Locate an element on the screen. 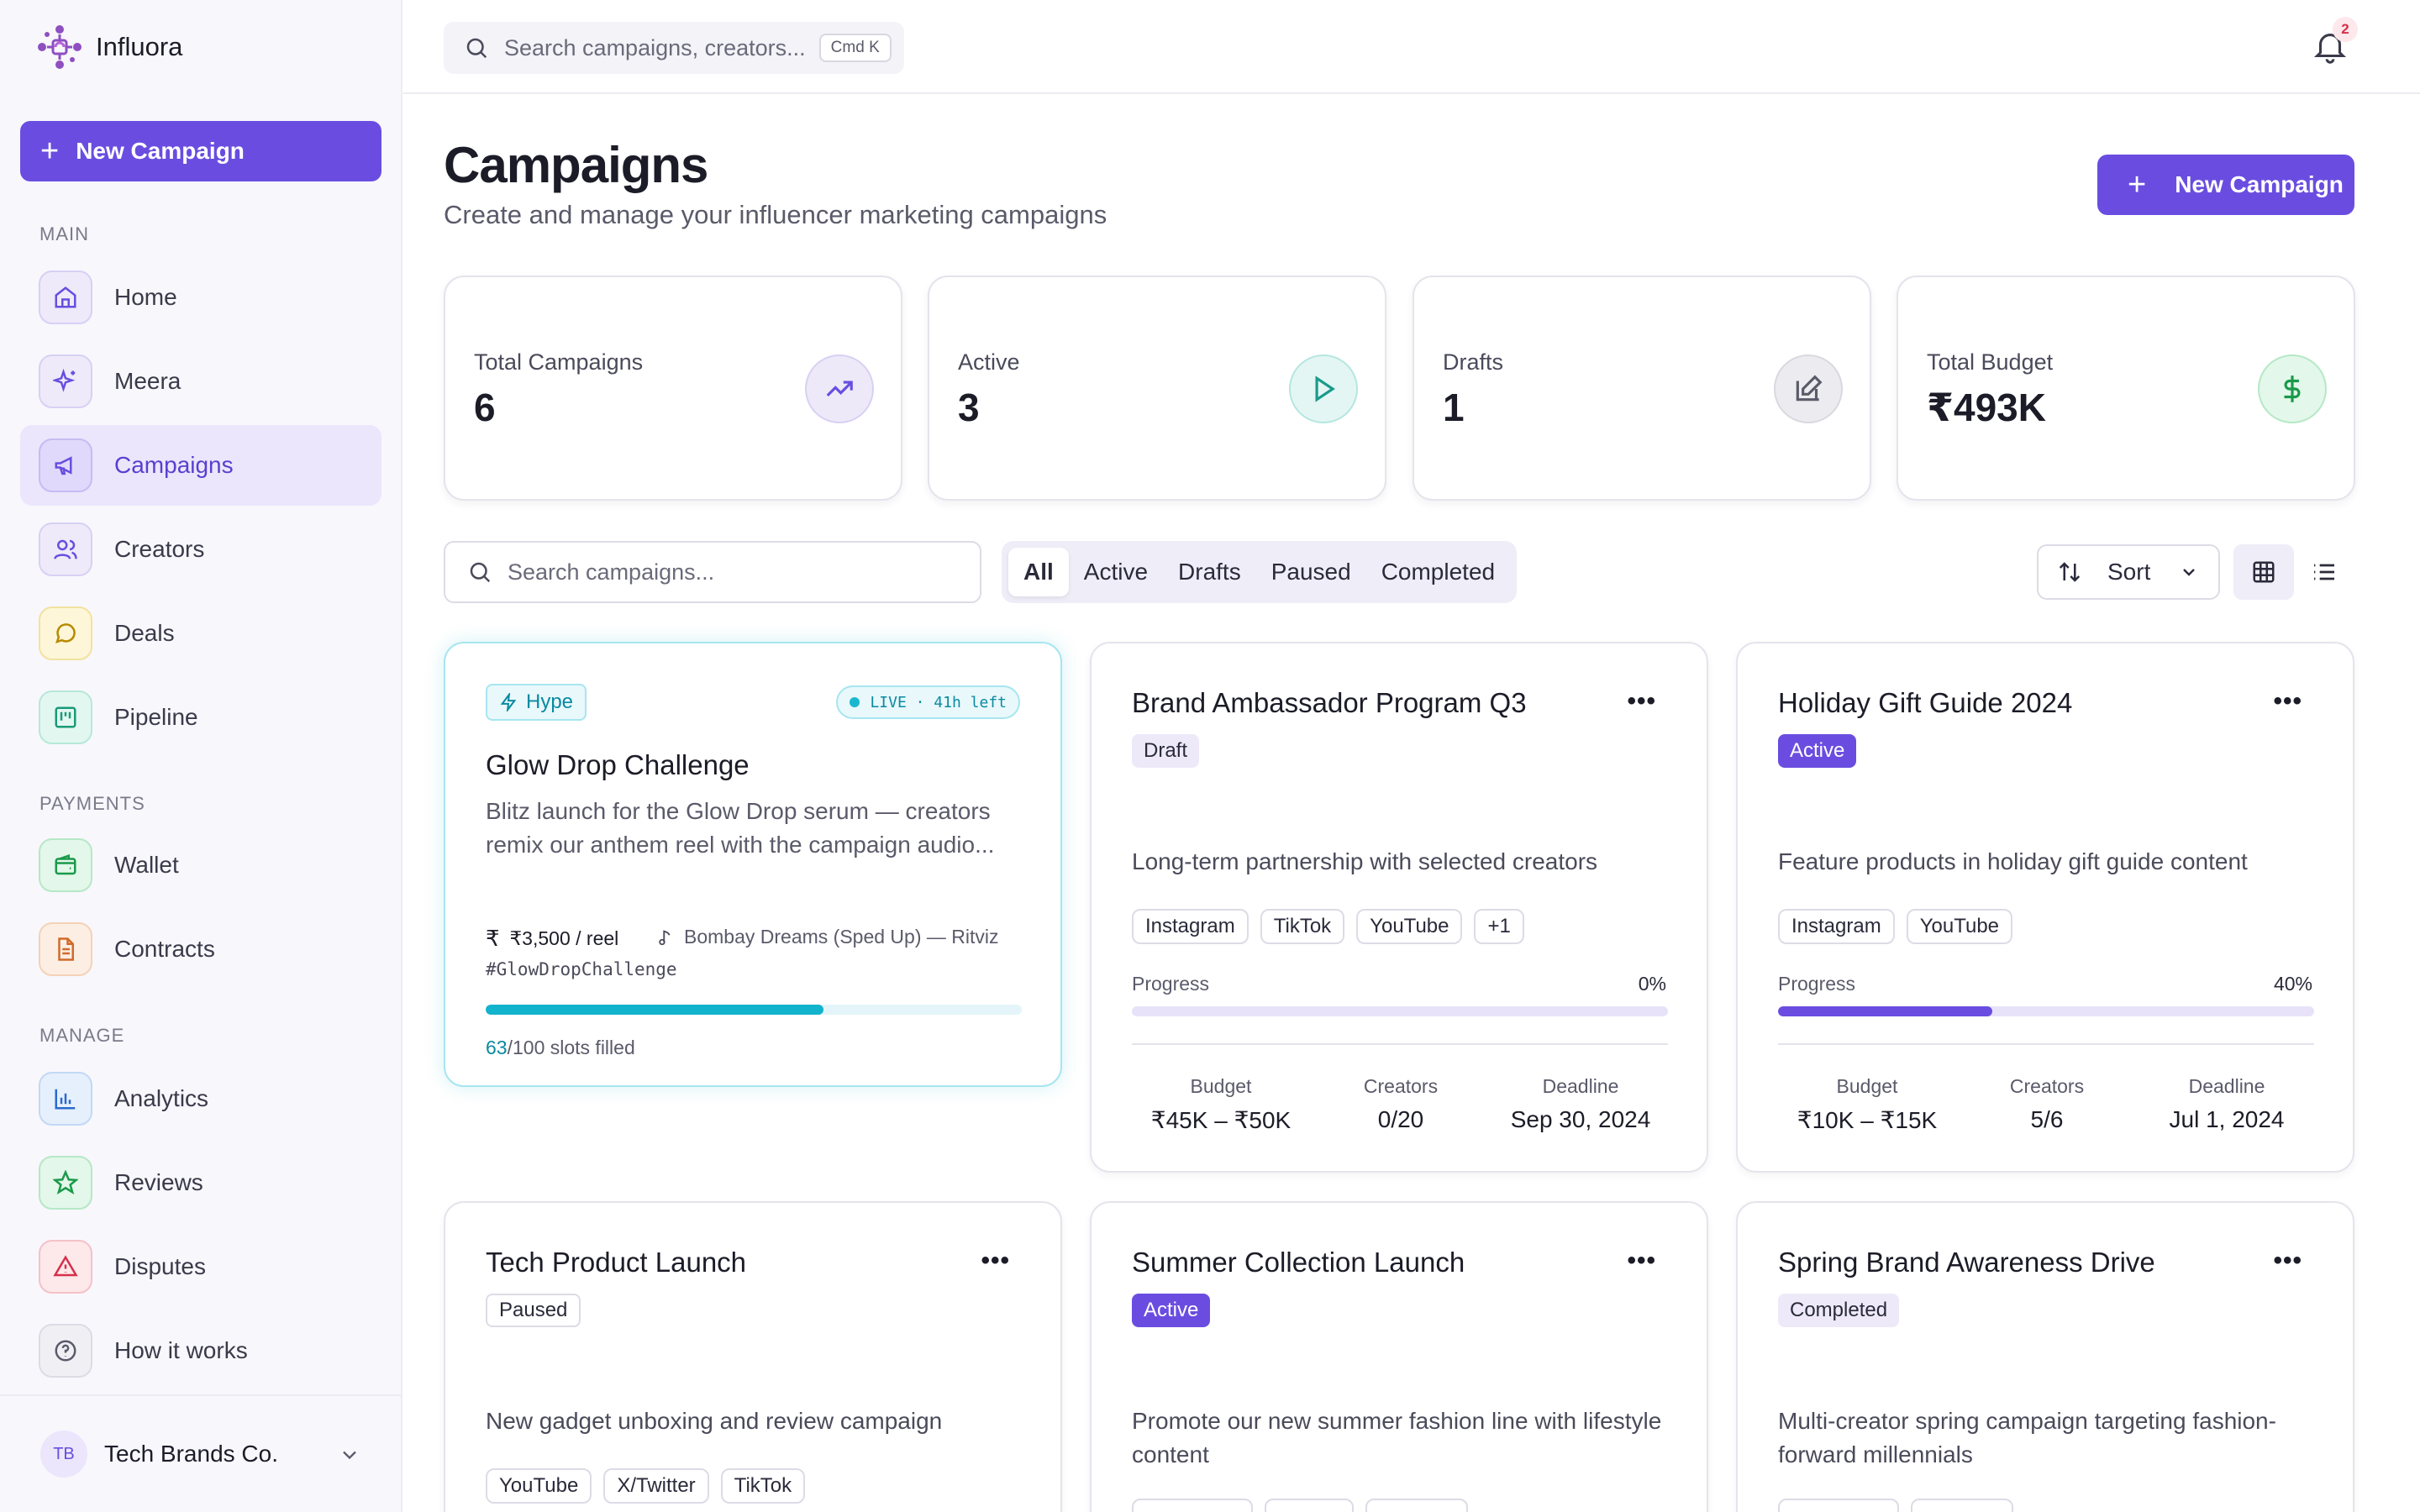  platform-tags: YouTube X/Twitter TikTok is located at coordinates (651, 1486).